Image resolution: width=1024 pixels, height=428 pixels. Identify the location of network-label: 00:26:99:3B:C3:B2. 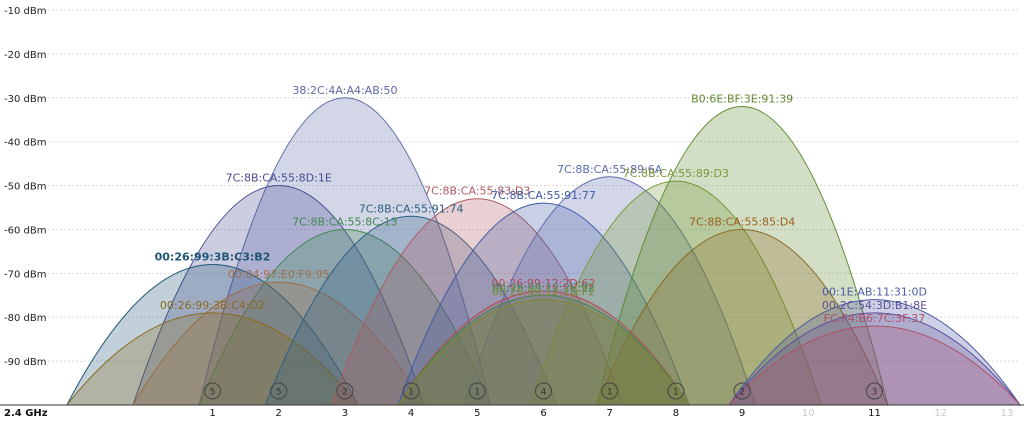
(213, 257).